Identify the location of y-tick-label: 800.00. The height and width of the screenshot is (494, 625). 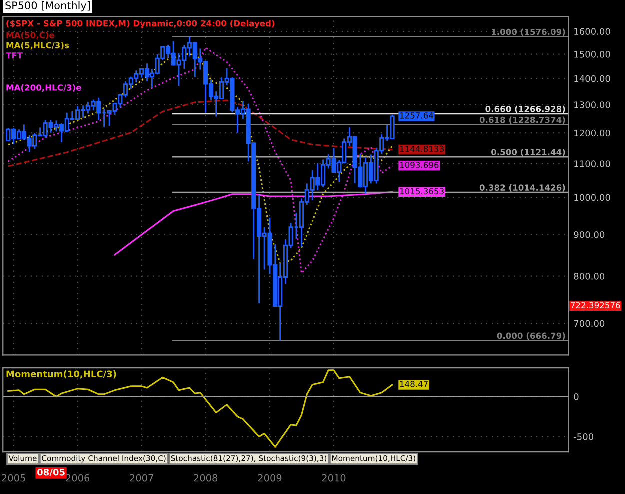
(589, 276).